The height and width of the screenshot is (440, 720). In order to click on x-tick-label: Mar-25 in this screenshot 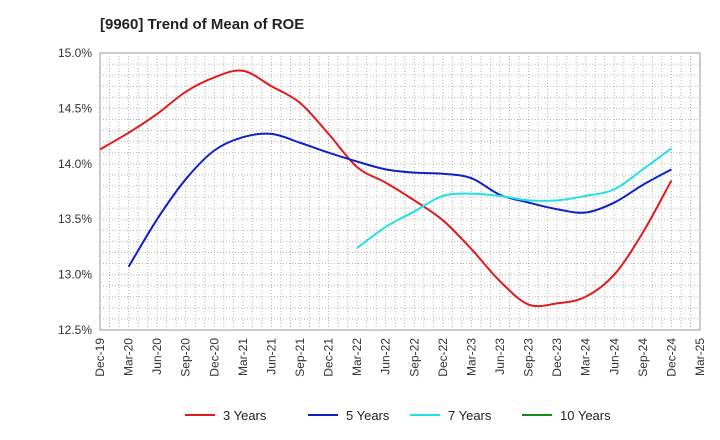, I will do `click(700, 357)`.